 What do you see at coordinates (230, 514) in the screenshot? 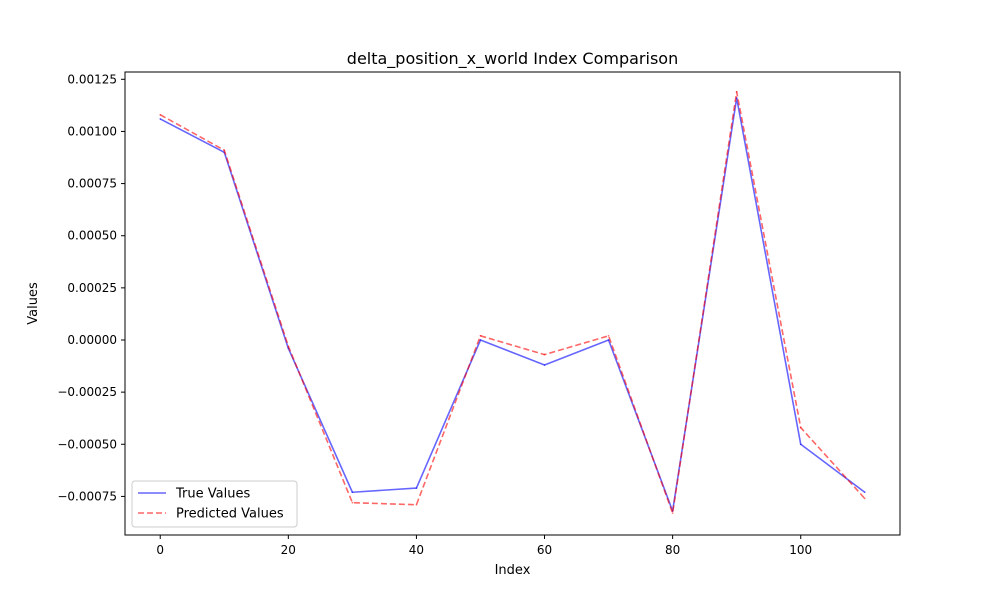
I see `legend-label: Predicted Values` at bounding box center [230, 514].